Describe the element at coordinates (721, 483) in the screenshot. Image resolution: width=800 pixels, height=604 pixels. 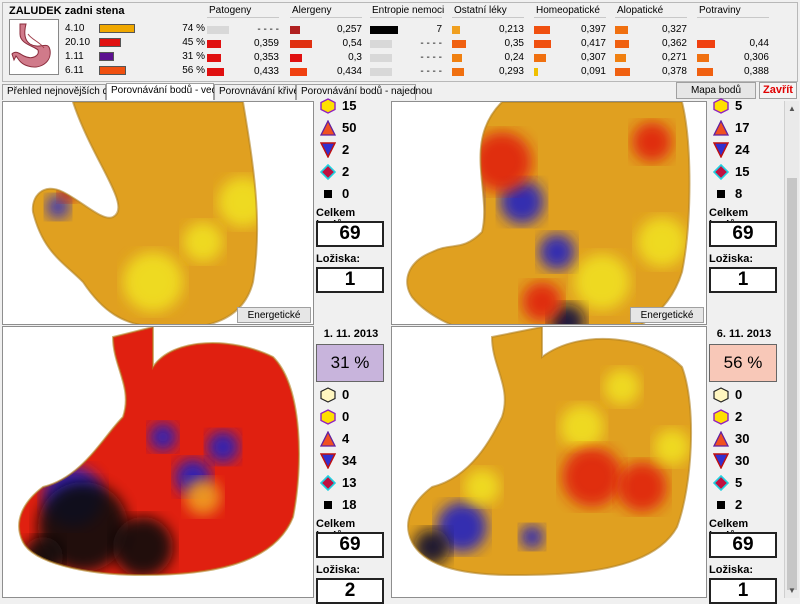
I see `diamond-icon` at that location.